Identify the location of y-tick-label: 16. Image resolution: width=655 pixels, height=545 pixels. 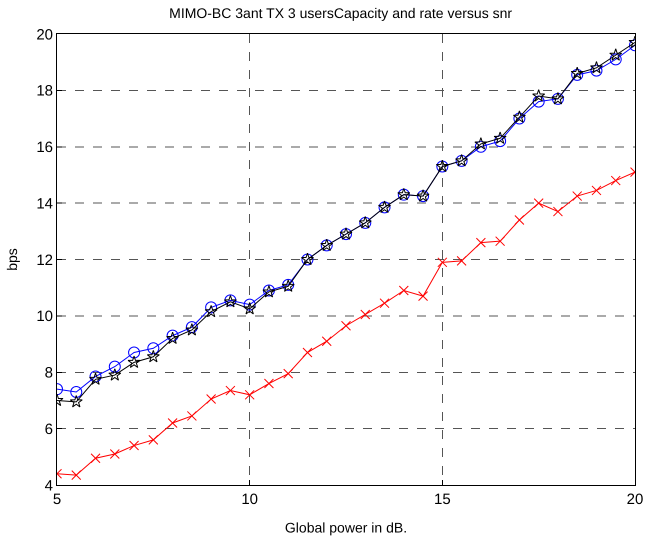
(44, 147).